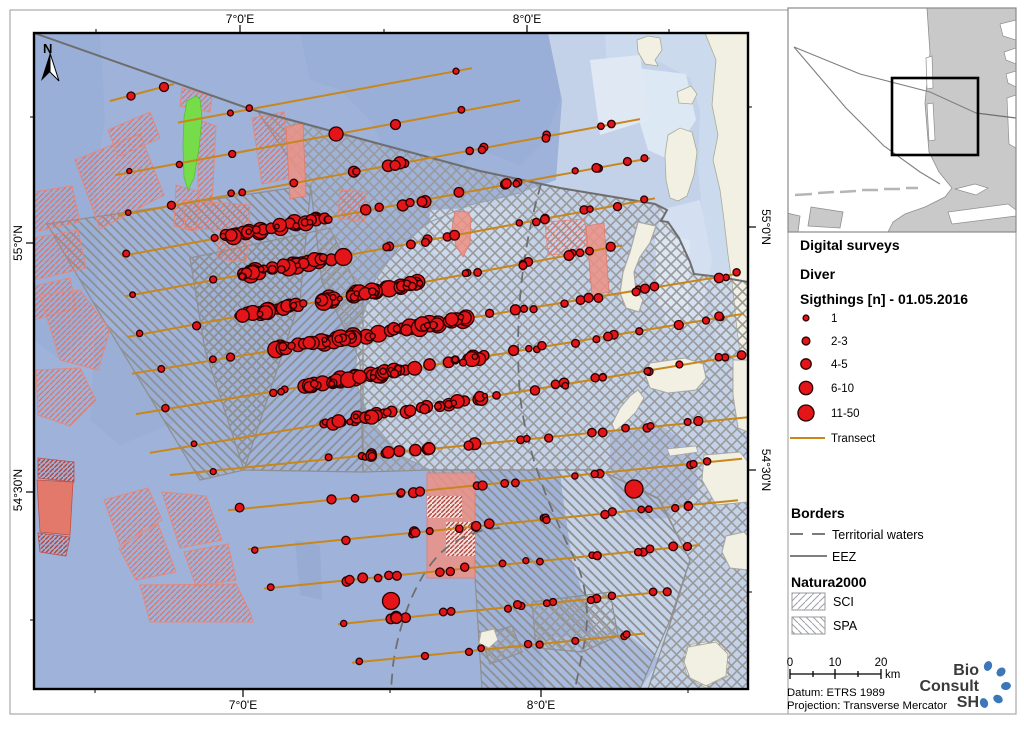  I want to click on svg-text: 6-10, so click(842, 389).